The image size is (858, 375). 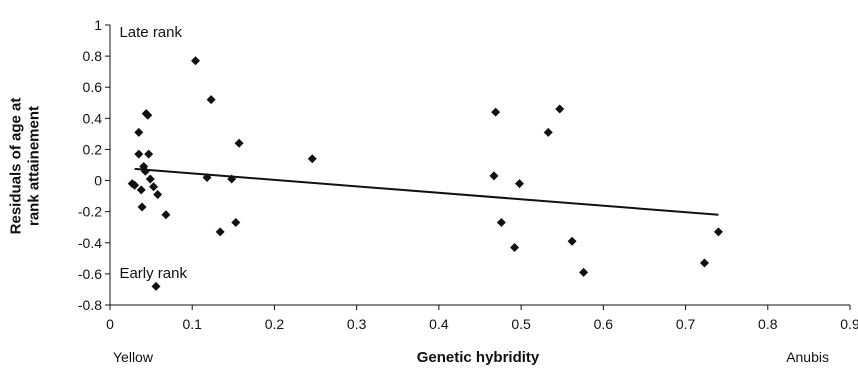 What do you see at coordinates (192, 324) in the screenshot?
I see `x-tick-label: 0.1` at bounding box center [192, 324].